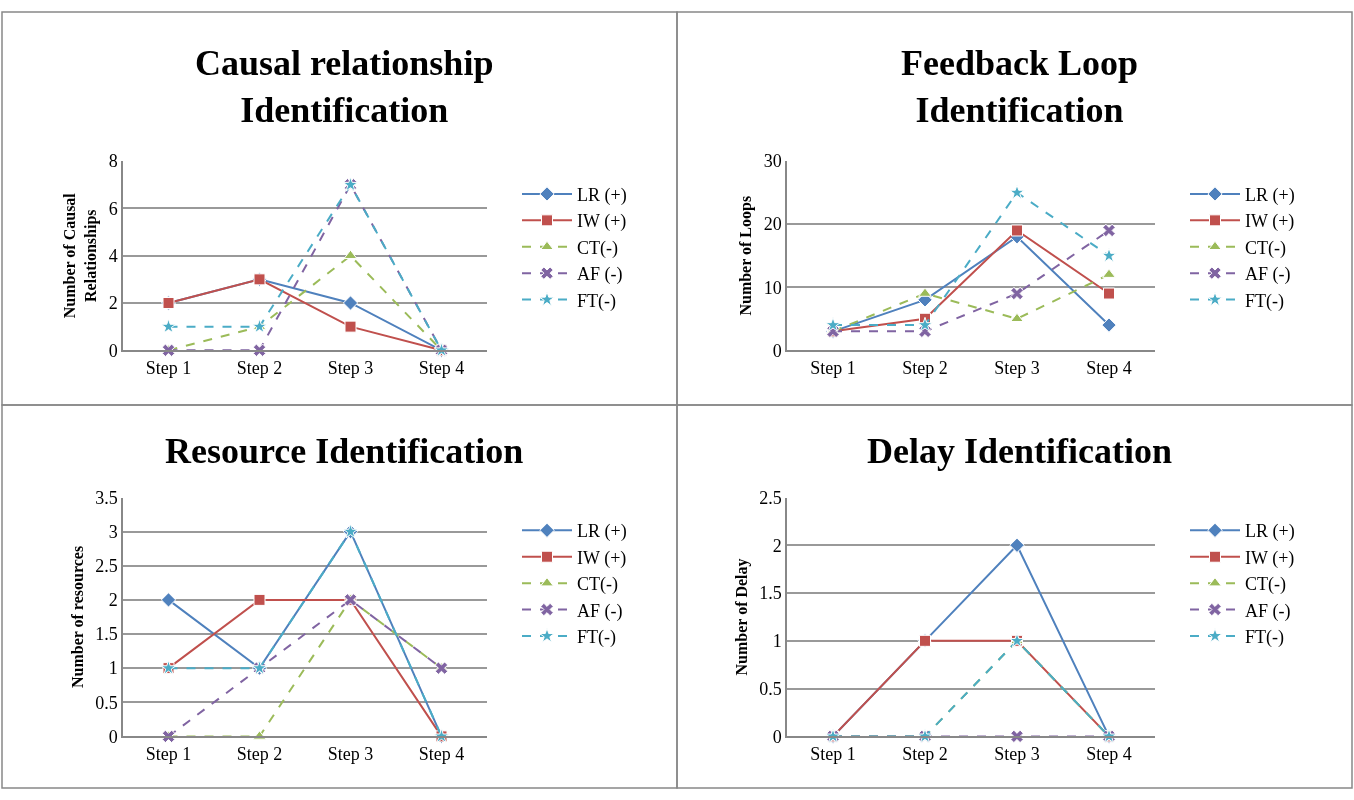 This screenshot has width=1354, height=800. I want to click on y-tick-label: 3, so click(113, 531).